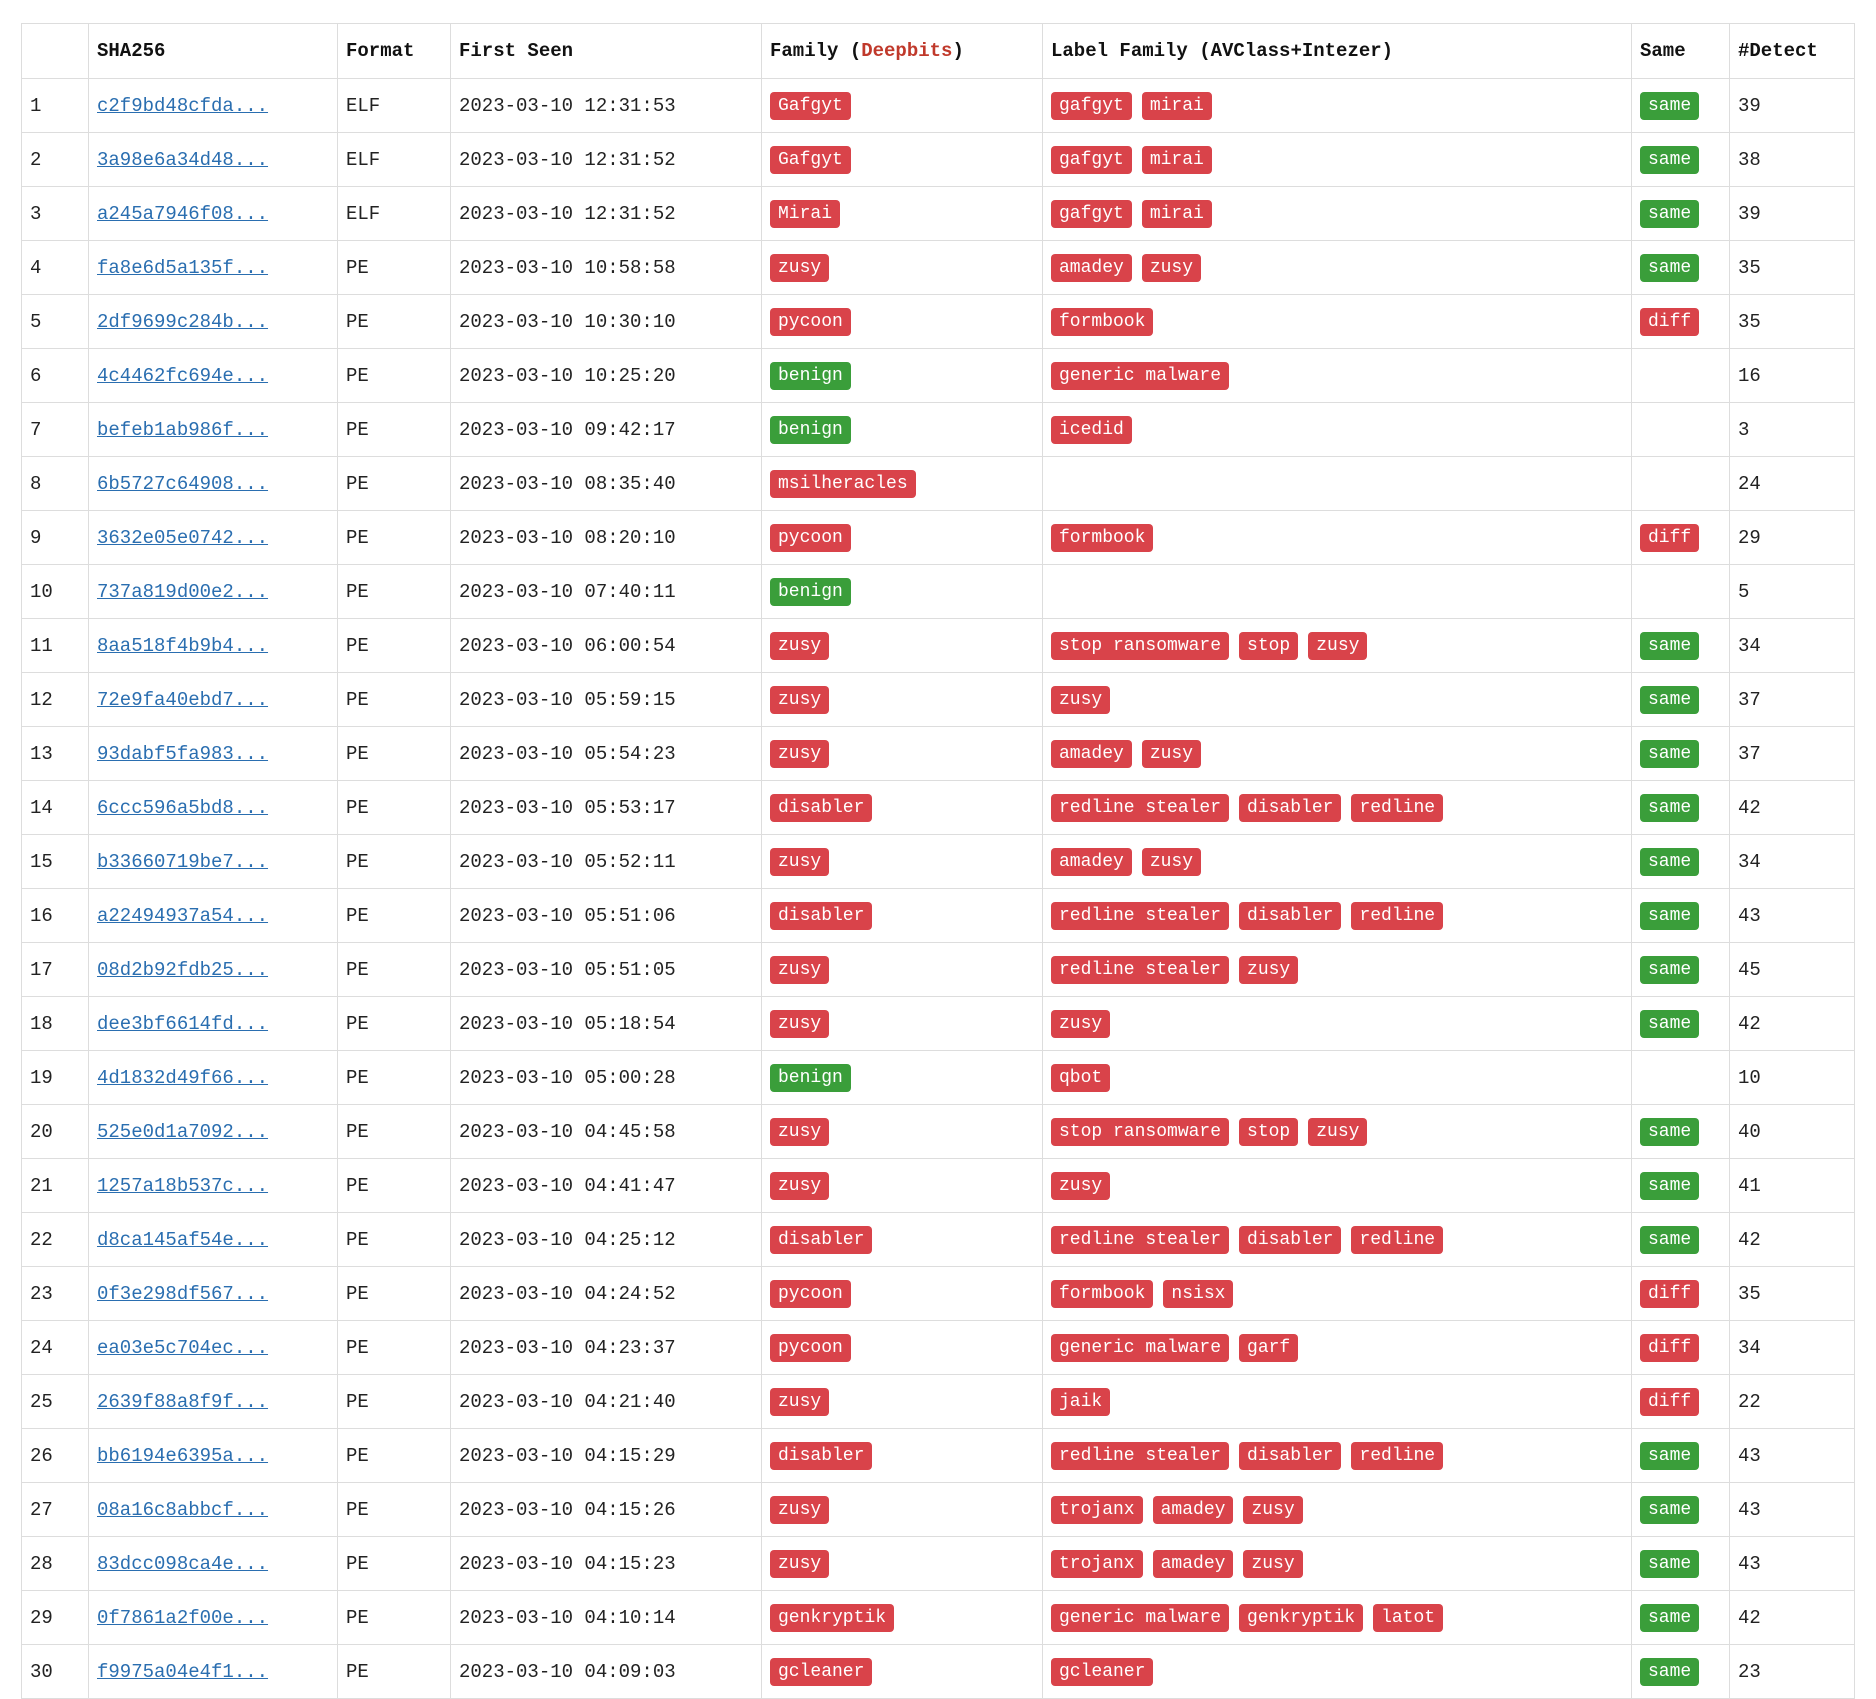 Image resolution: width=1876 pixels, height=1699 pixels. I want to click on family-cell: gcleaner, so click(902, 1671).